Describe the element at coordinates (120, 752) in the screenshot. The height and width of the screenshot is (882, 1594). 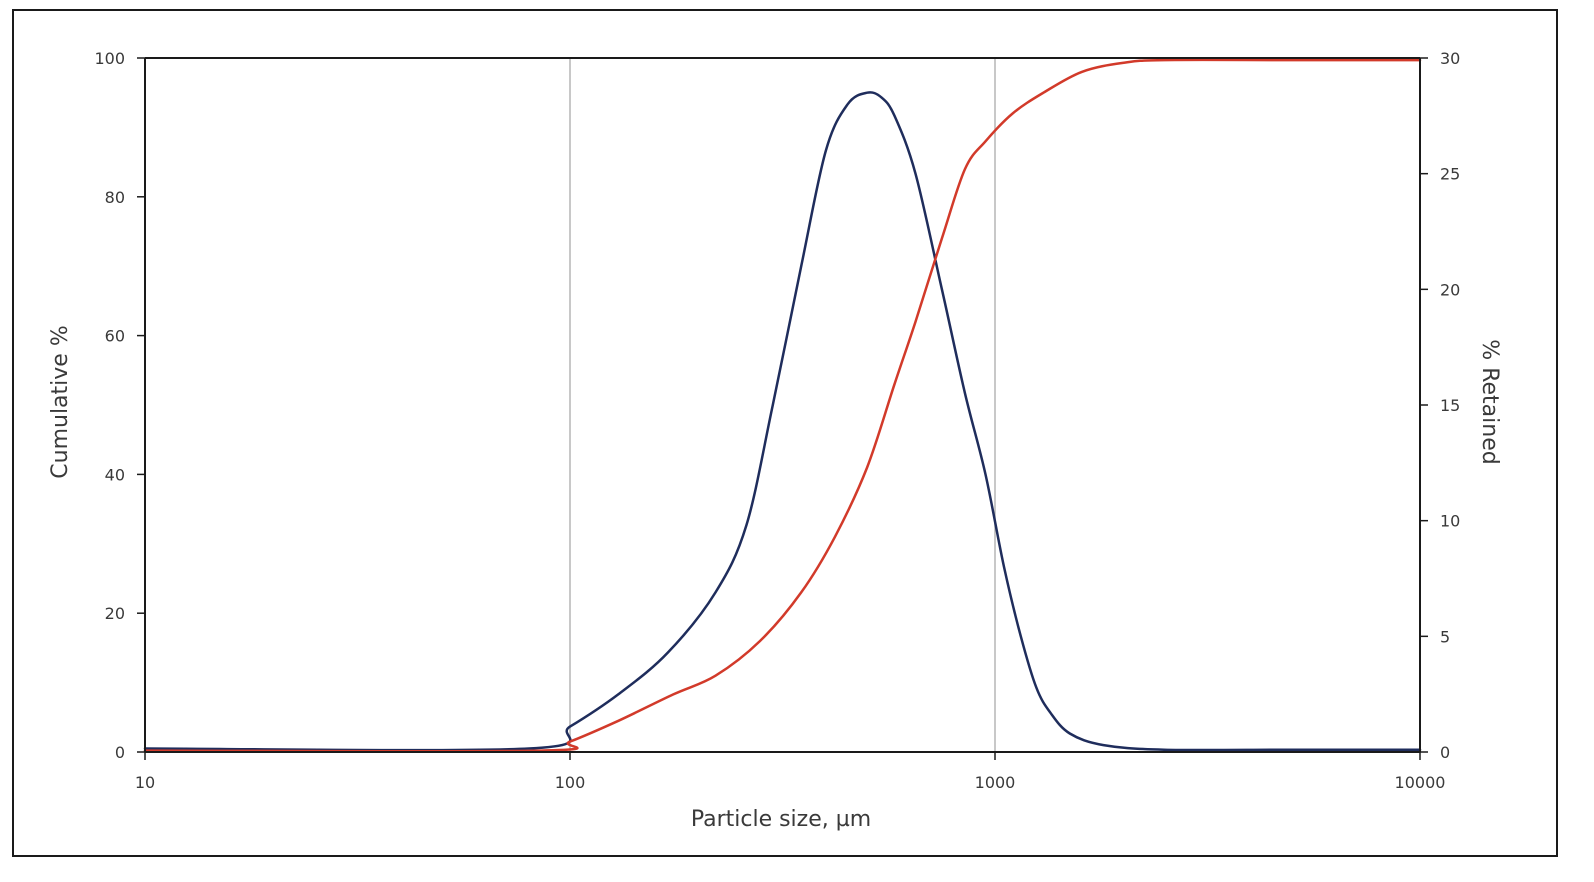
I see `y-tick-label: 0` at that location.